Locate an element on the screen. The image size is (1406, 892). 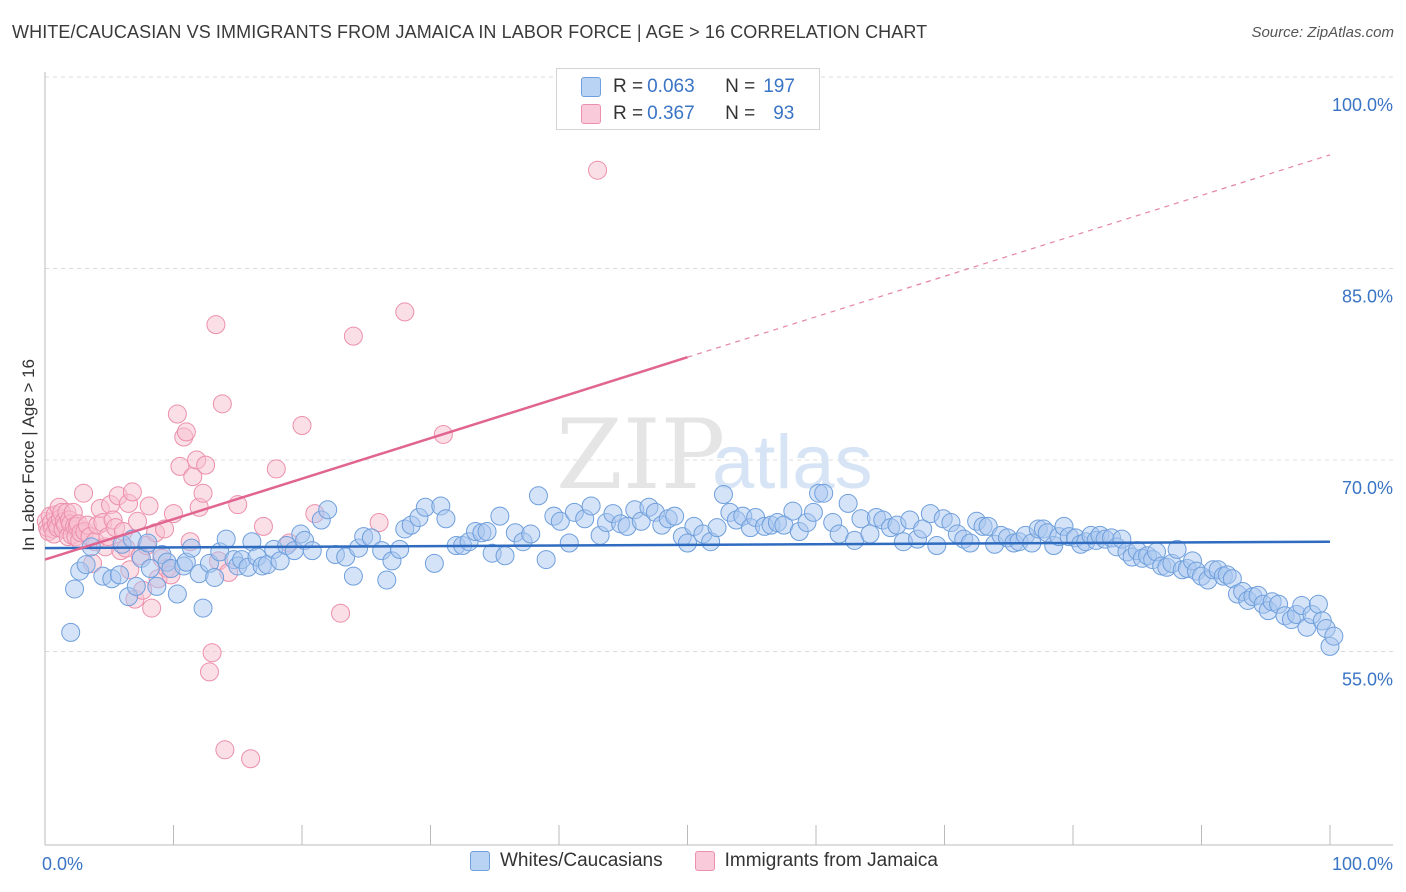
legend-n-value: 197 is located at coordinates (779, 86).